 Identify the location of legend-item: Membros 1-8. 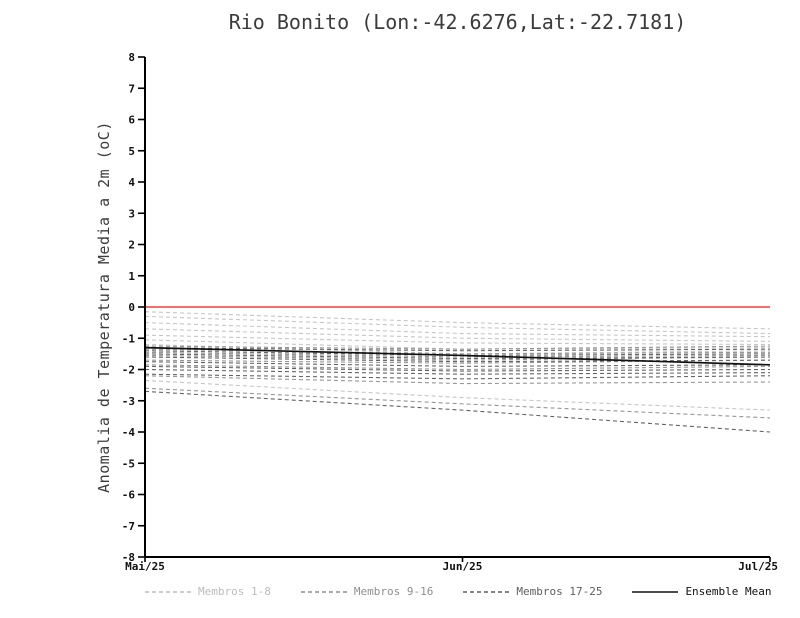
(208, 591).